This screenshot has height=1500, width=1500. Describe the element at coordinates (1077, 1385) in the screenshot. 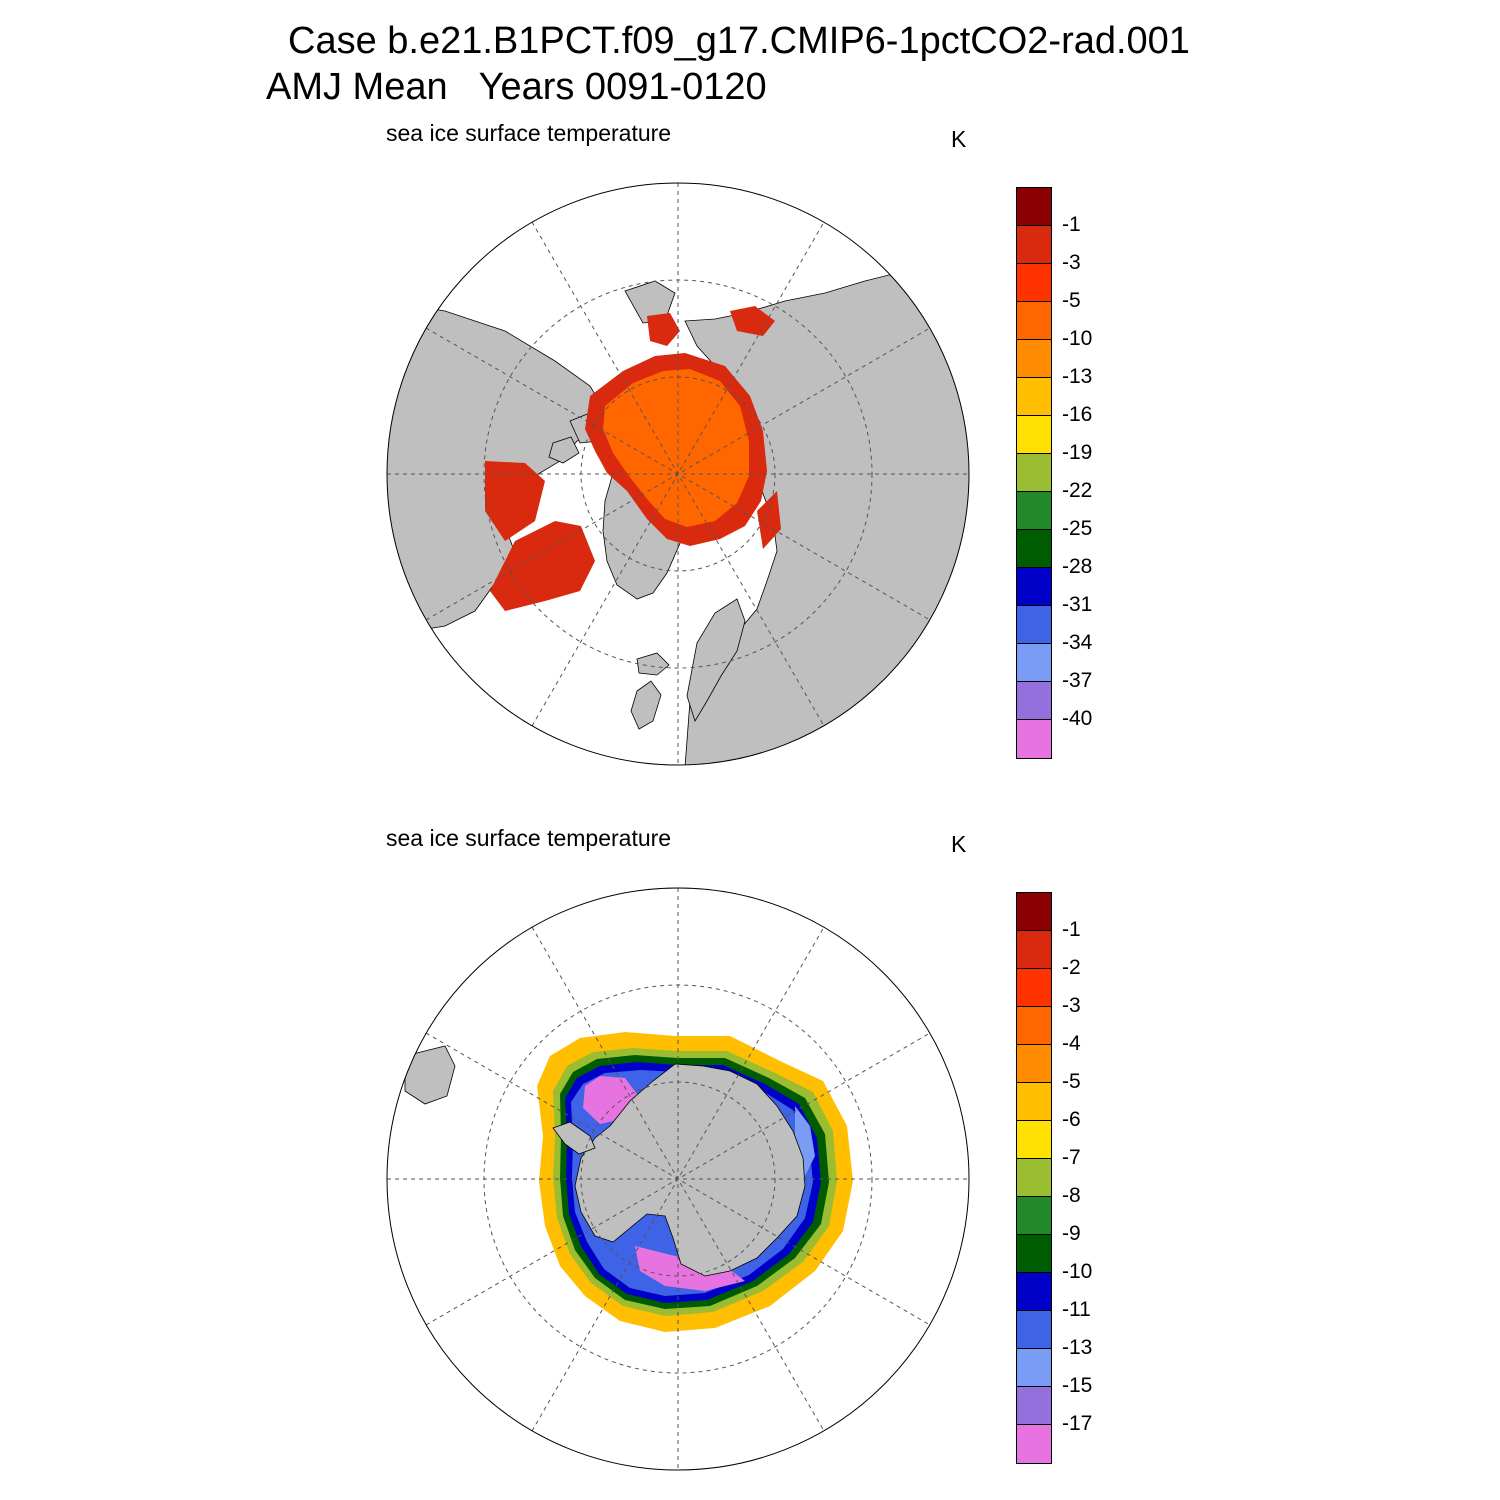

I see `colorbar-tick-label: -15` at that location.